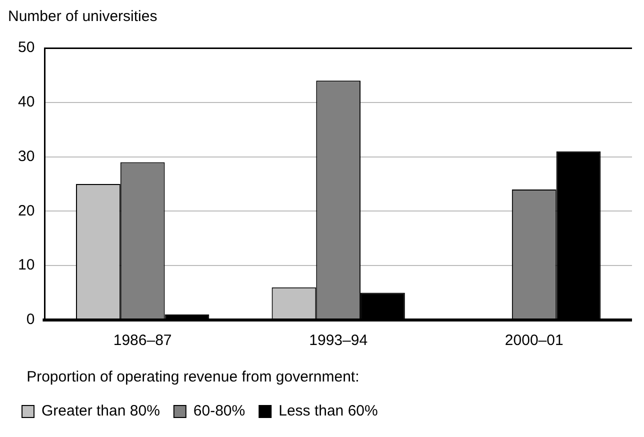  Describe the element at coordinates (26, 156) in the screenshot. I see `y-tick-label: 30` at that location.